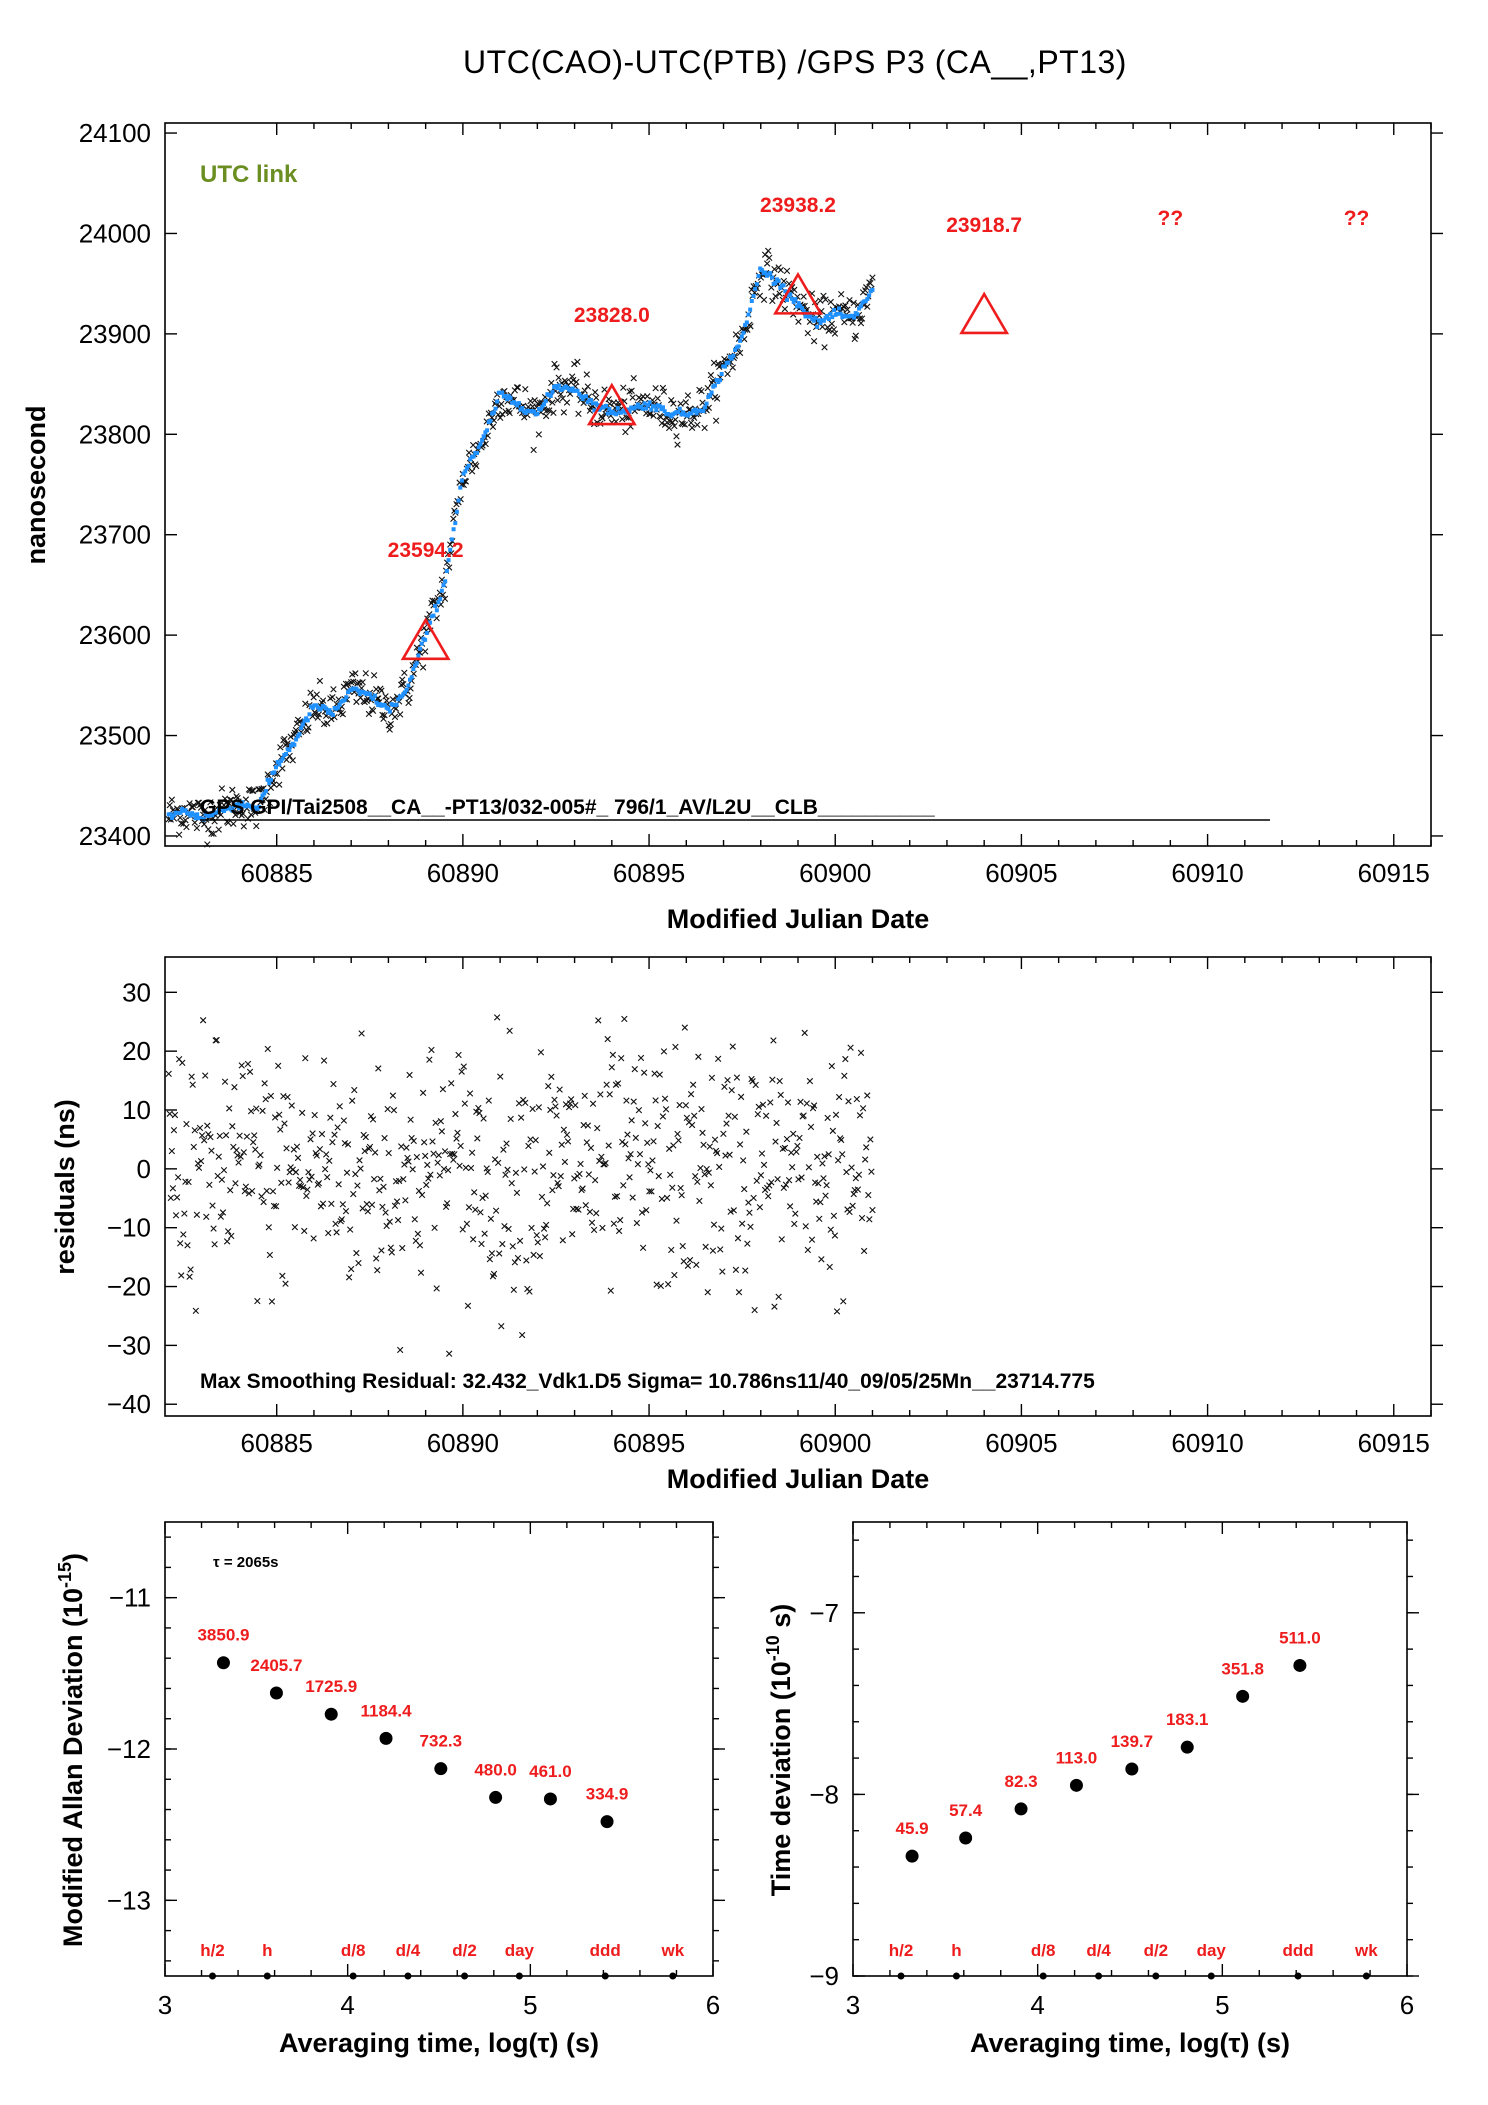  Describe the element at coordinates (795, 62) in the screenshot. I see `page-title: UTC(CAO)-UTC(PTB) /GPS P3 (CA__,PT13)` at that location.